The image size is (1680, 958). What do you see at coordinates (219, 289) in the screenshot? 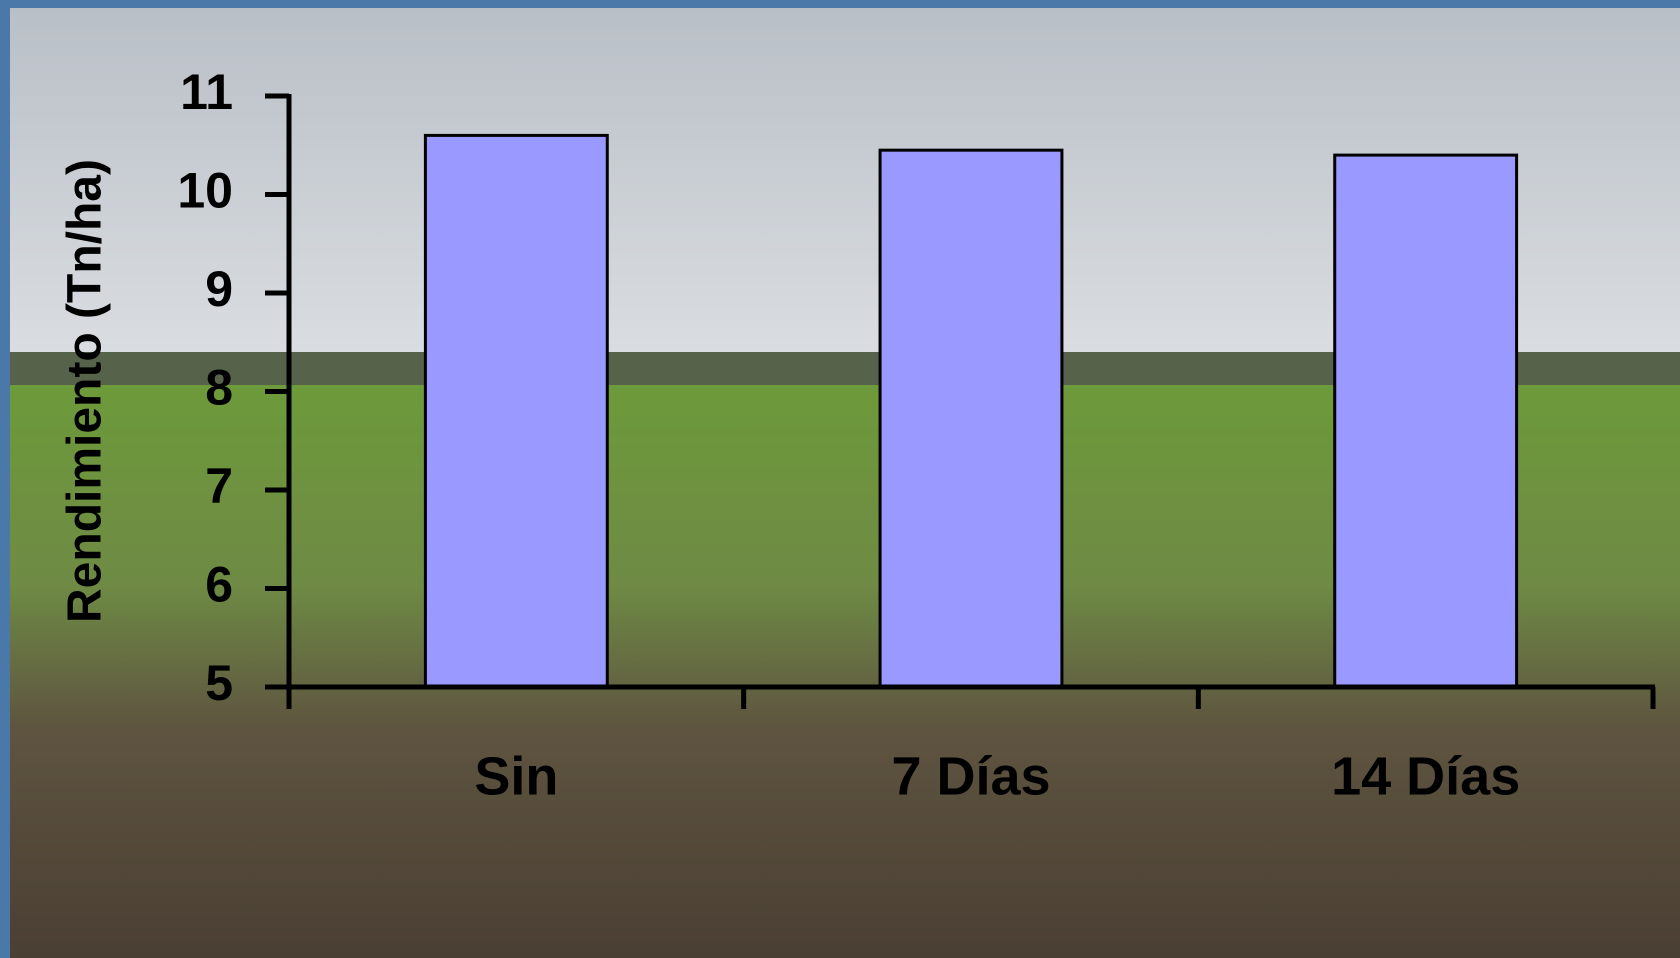
I see `y-tick-label: 9` at bounding box center [219, 289].